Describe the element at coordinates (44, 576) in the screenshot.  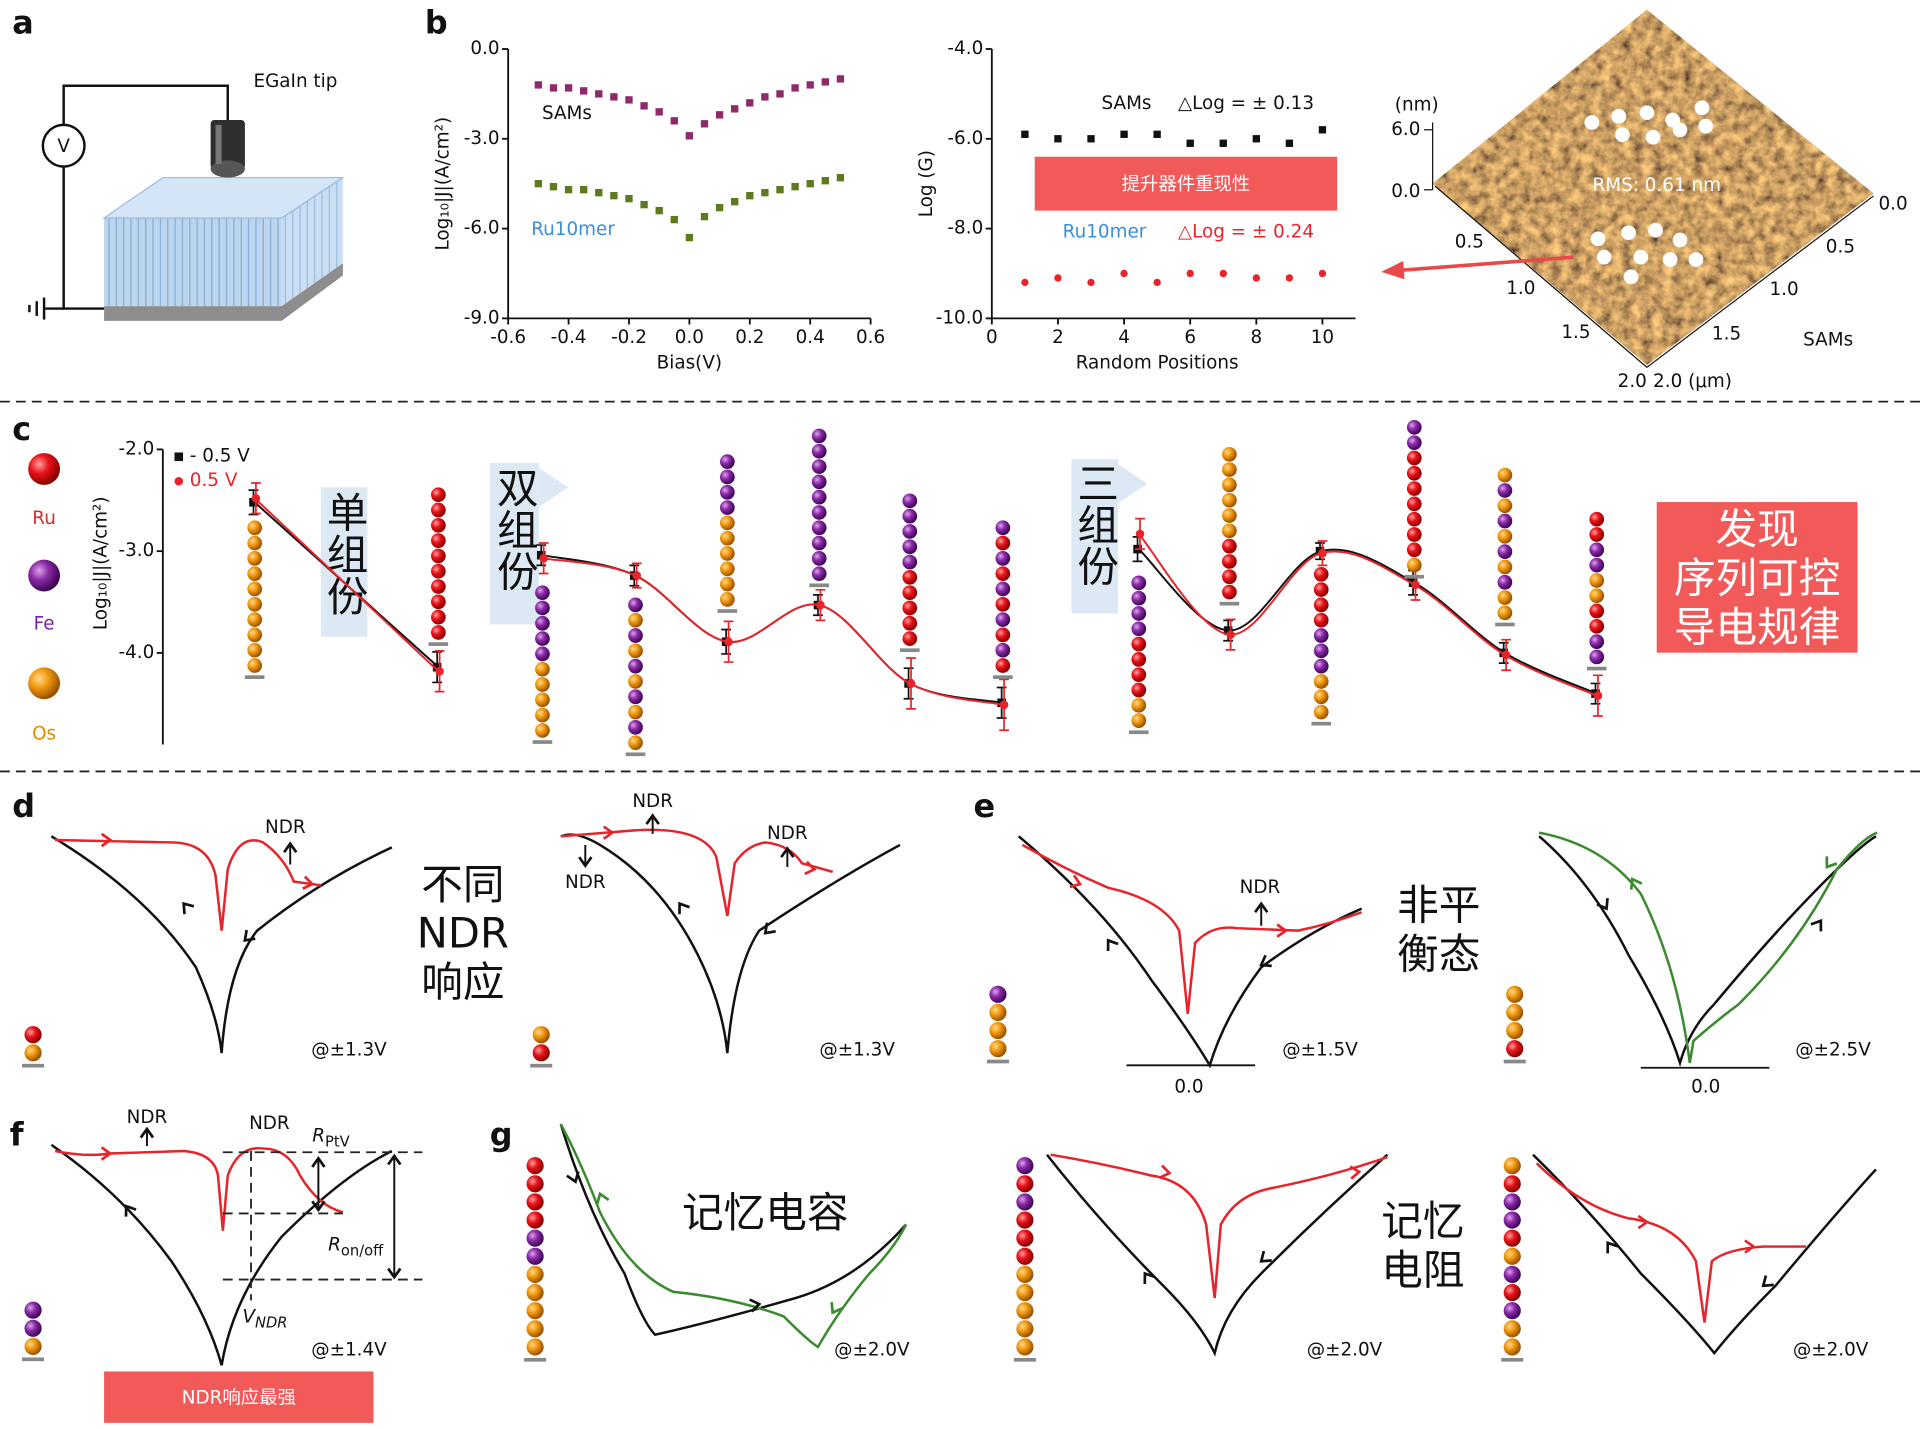
I see `element-legend` at that location.